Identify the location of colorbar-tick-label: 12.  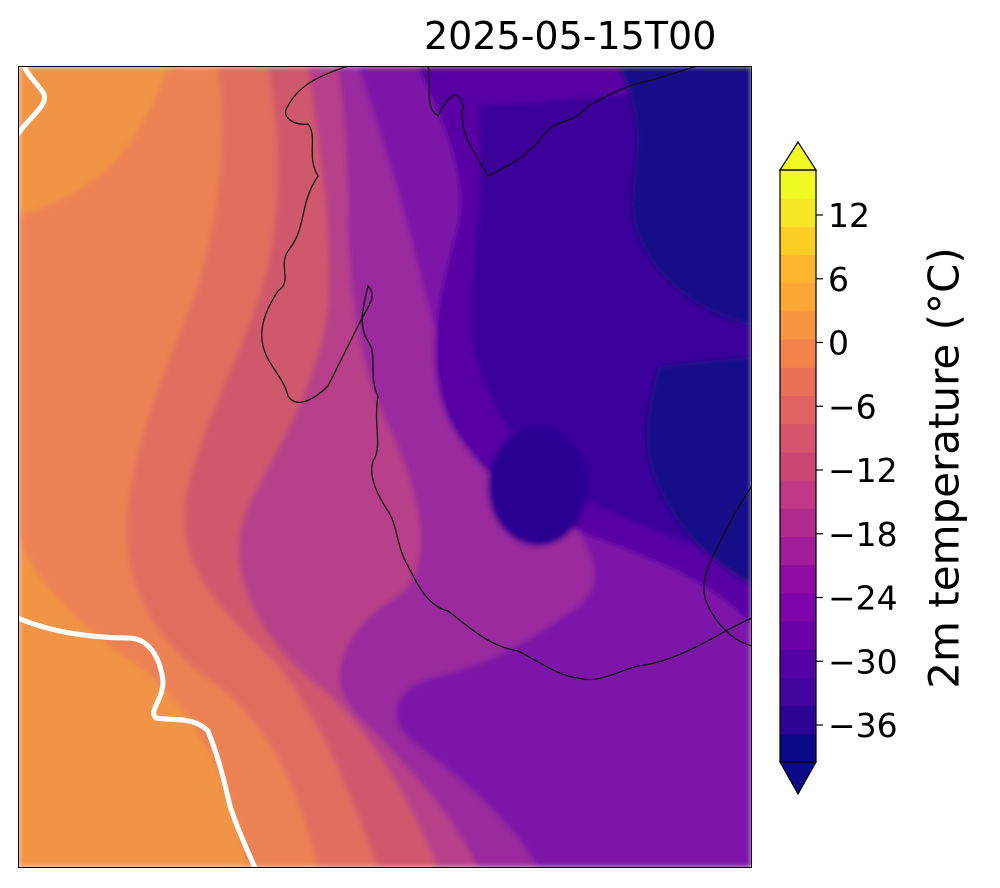
(849, 215).